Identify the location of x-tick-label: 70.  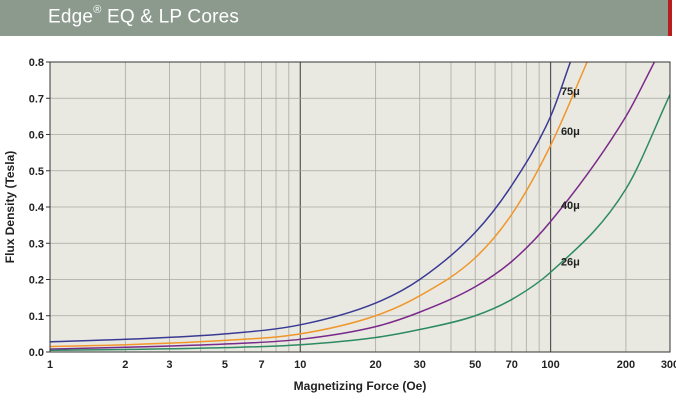
(512, 365).